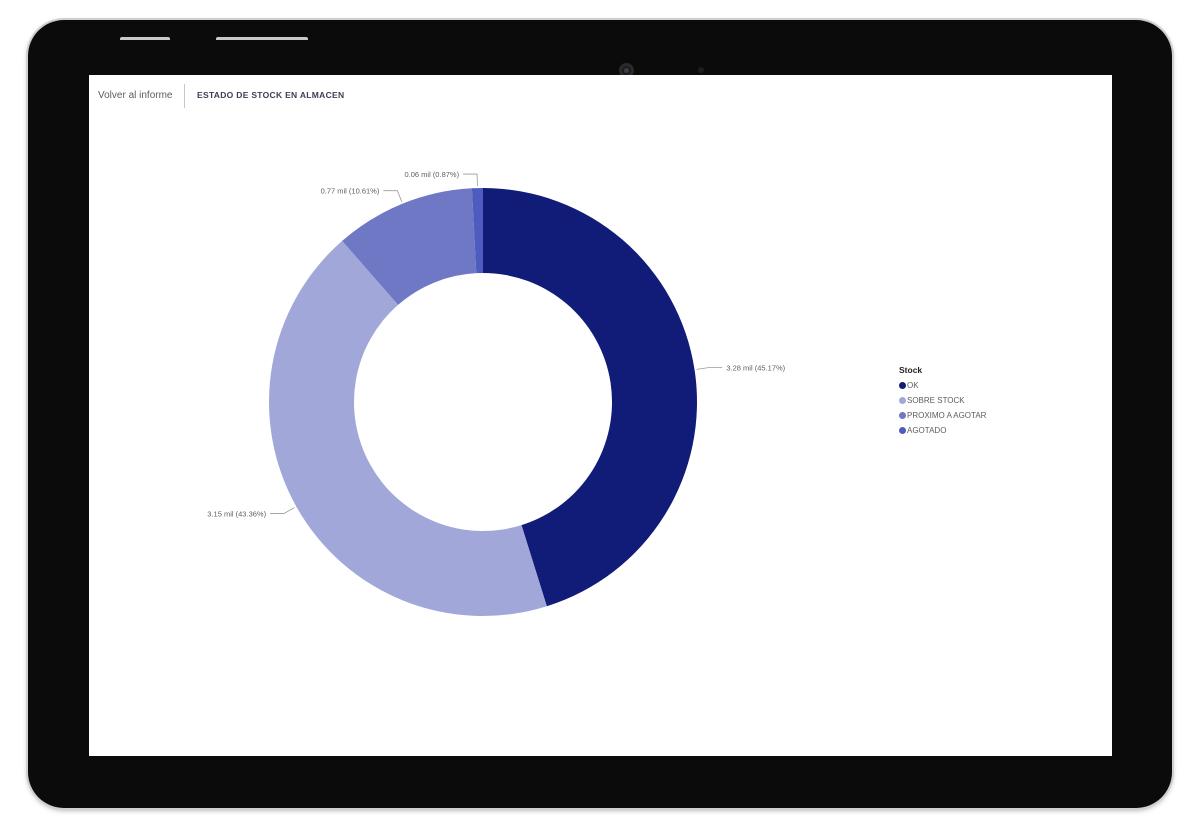 This screenshot has height=831, width=1200. Describe the element at coordinates (431, 174) in the screenshot. I see `data-label: 0.06 mil (0.87%)` at that location.